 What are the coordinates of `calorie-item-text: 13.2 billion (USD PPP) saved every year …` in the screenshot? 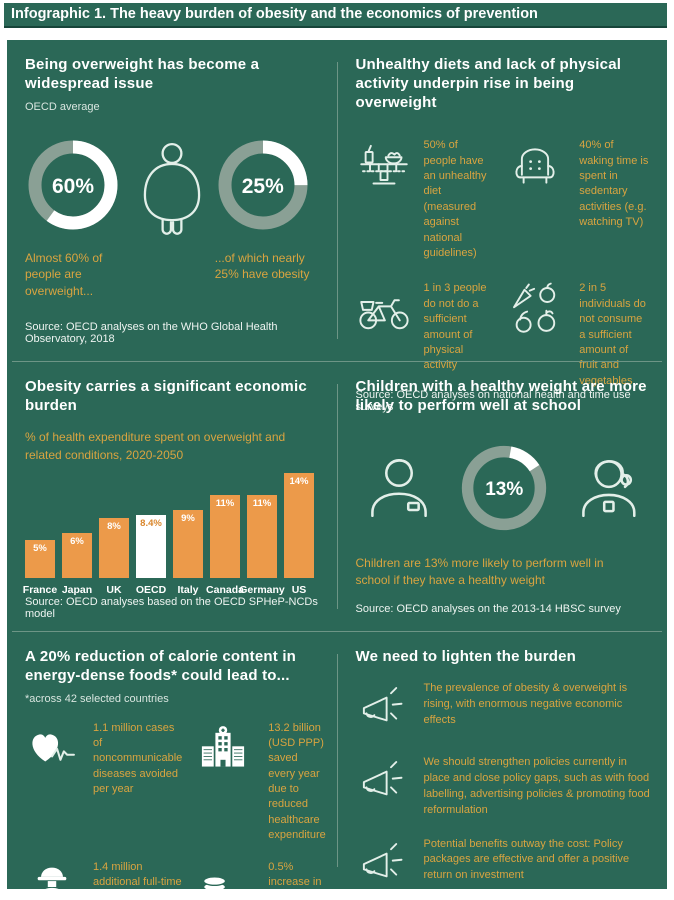 It's located at (297, 781).